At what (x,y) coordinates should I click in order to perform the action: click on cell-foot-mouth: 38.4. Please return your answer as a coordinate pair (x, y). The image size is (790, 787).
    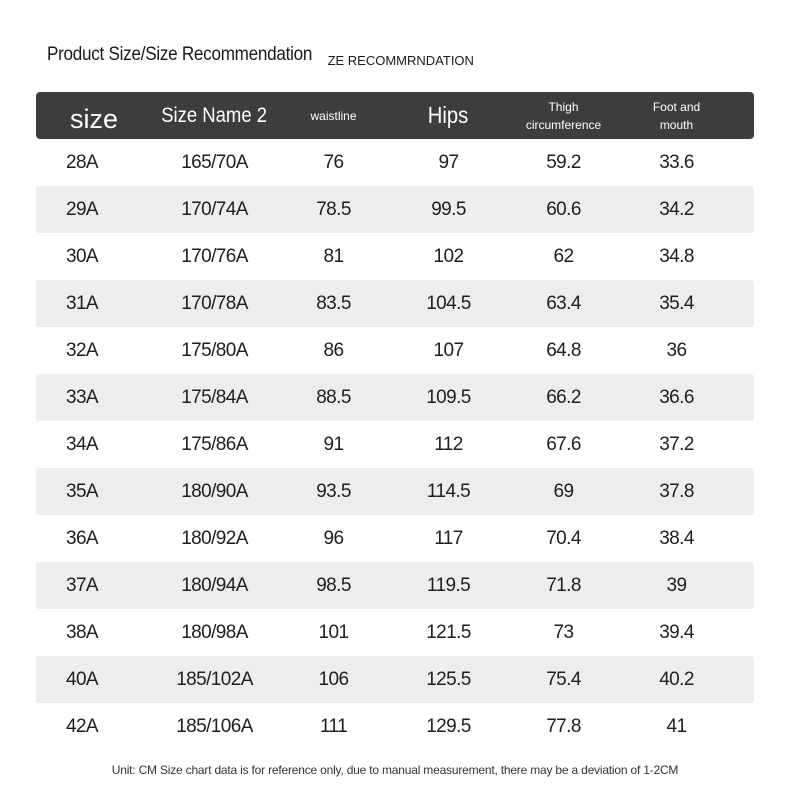
    Looking at the image, I should click on (676, 538).